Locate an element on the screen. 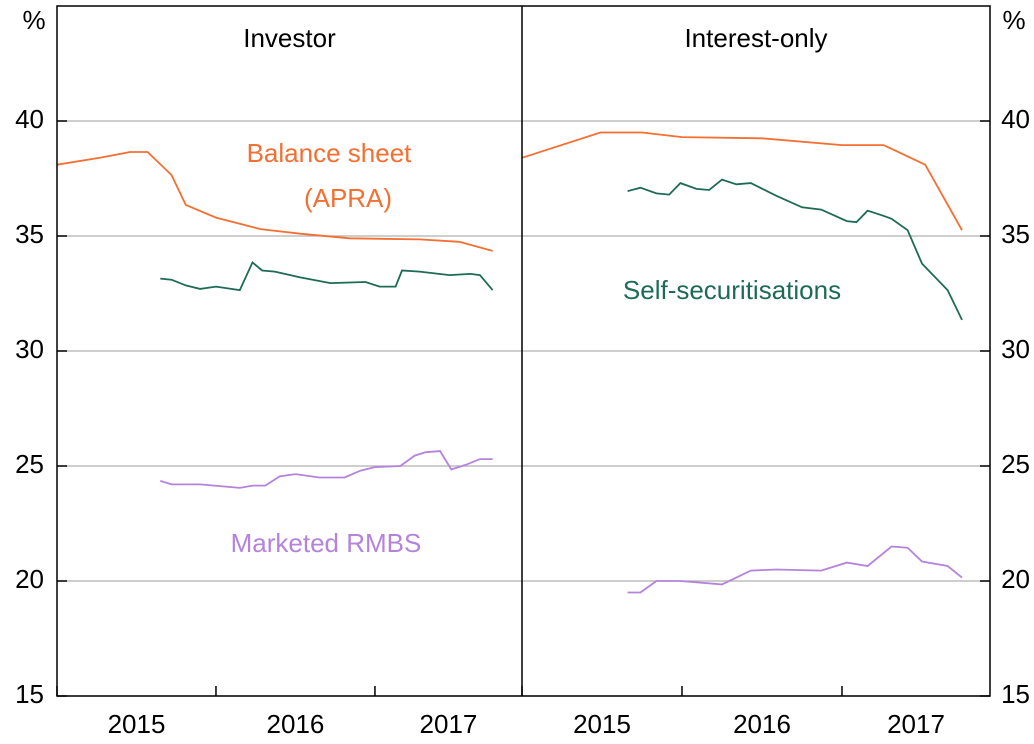 This screenshot has height=744, width=1034. panel-title: Investor is located at coordinates (289, 38).